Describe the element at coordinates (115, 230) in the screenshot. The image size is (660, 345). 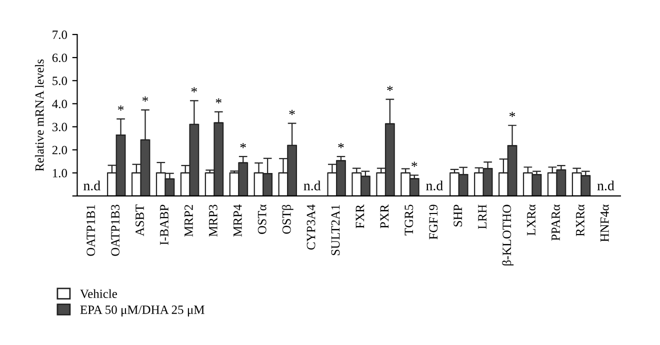
I see `x-tick-label: OATP1B3` at that location.